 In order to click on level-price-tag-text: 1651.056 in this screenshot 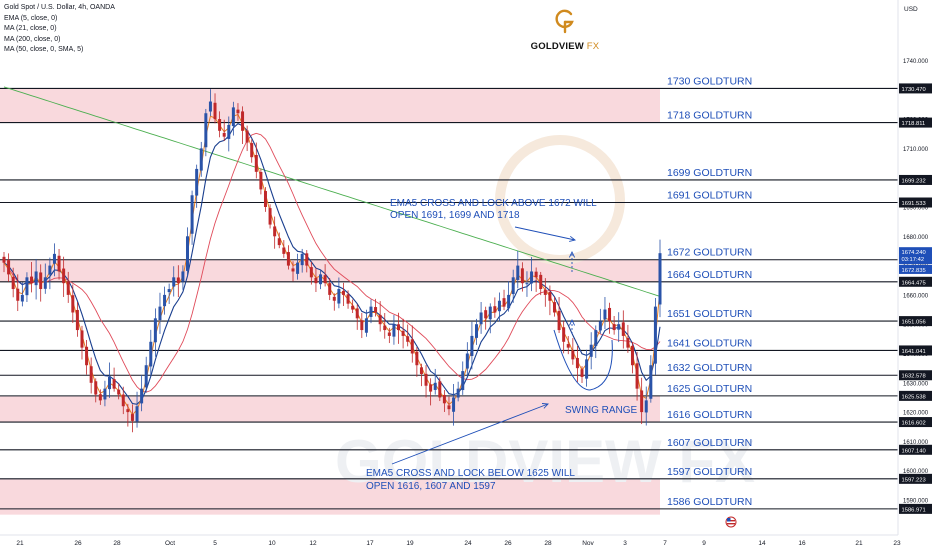, I will do `click(914, 323)`.